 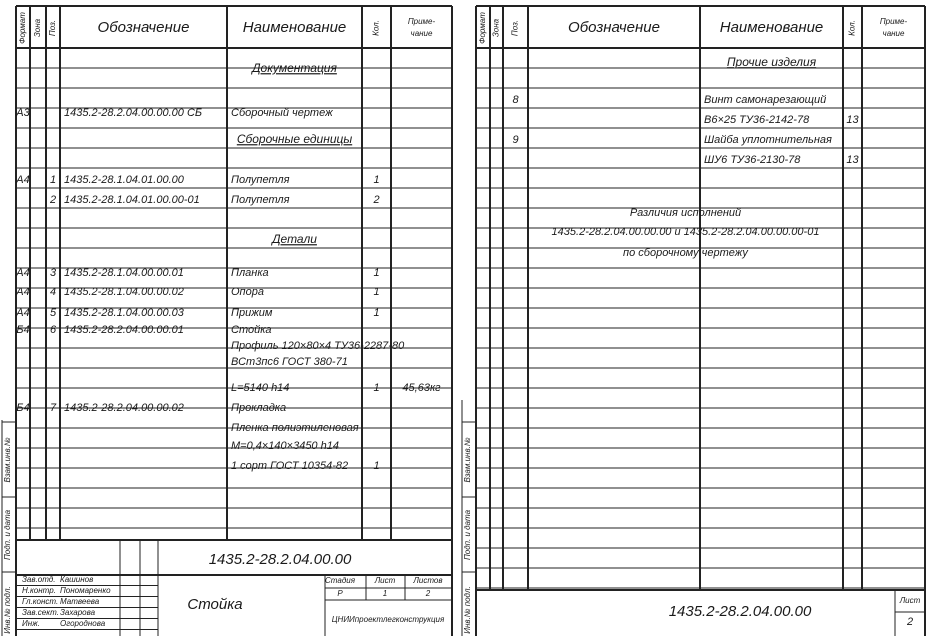 I want to click on row-designation: 1435.2-28.2.04.00.00.00 СБ, so click(x=133, y=113).